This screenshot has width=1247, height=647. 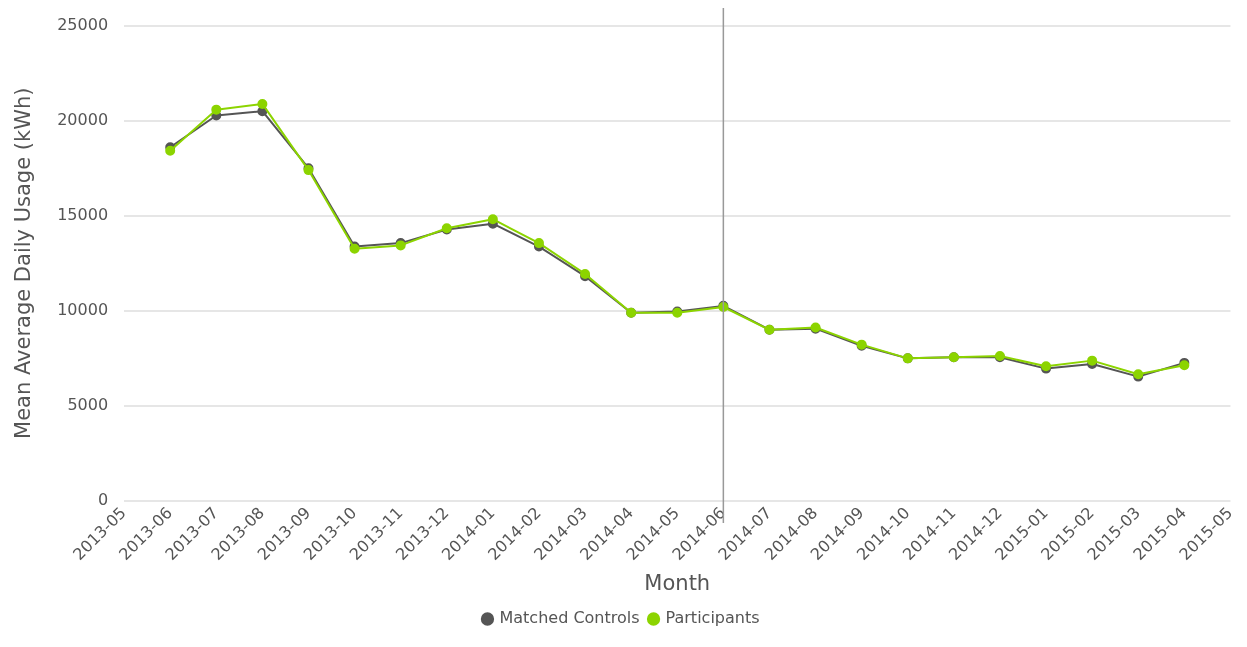 What do you see at coordinates (83, 214) in the screenshot?
I see `y-tick-label: 15000` at bounding box center [83, 214].